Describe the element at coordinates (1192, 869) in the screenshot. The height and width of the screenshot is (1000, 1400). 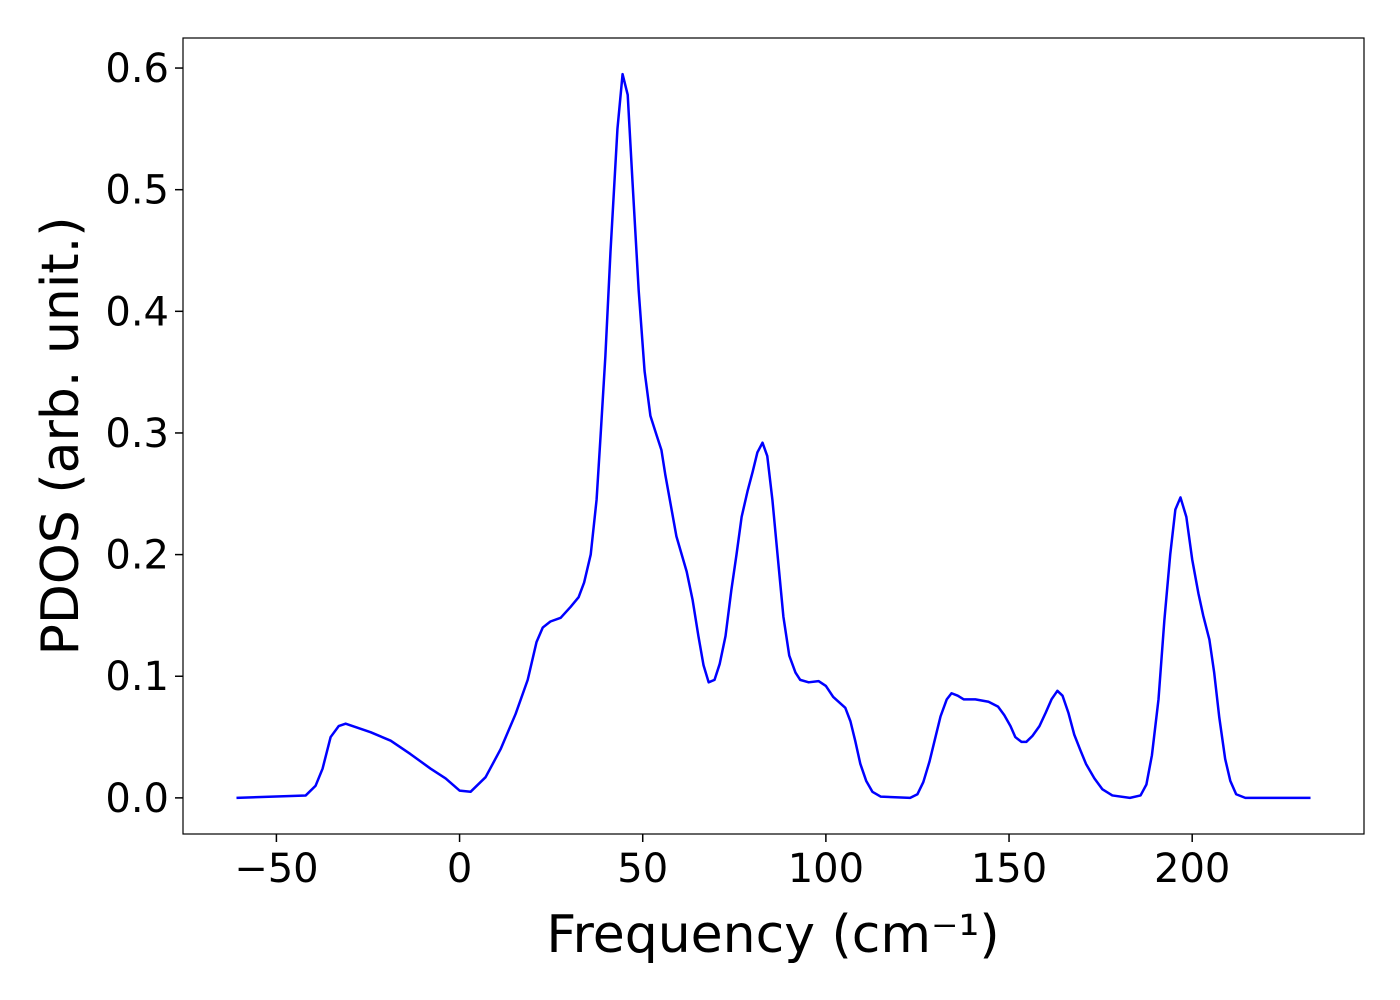
I see `x-tick-label: 200` at that location.